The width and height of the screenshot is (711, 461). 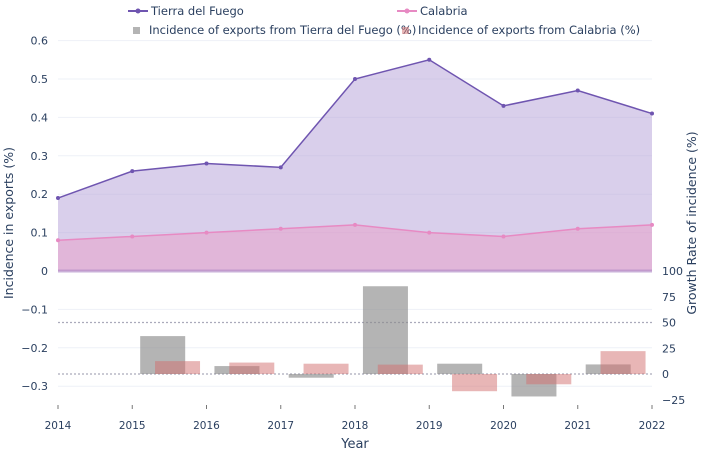 What do you see at coordinates (58, 426) in the screenshot?
I see `x-tick-label: 2014` at bounding box center [58, 426].